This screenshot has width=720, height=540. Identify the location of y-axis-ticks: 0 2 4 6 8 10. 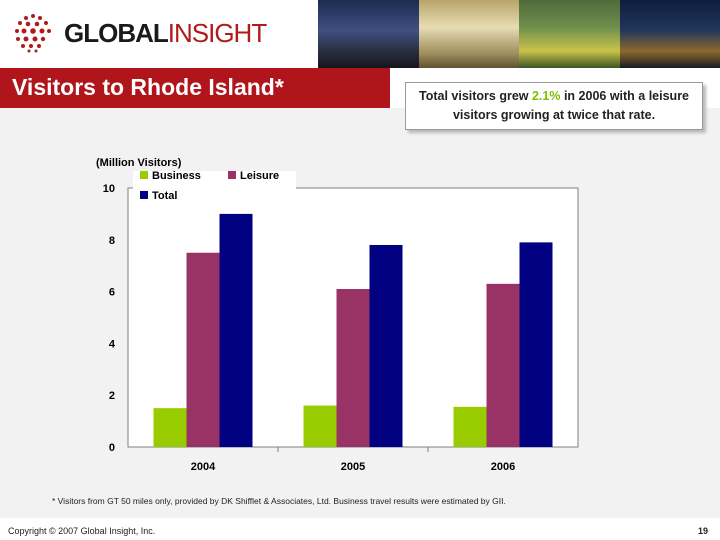
(109, 318).